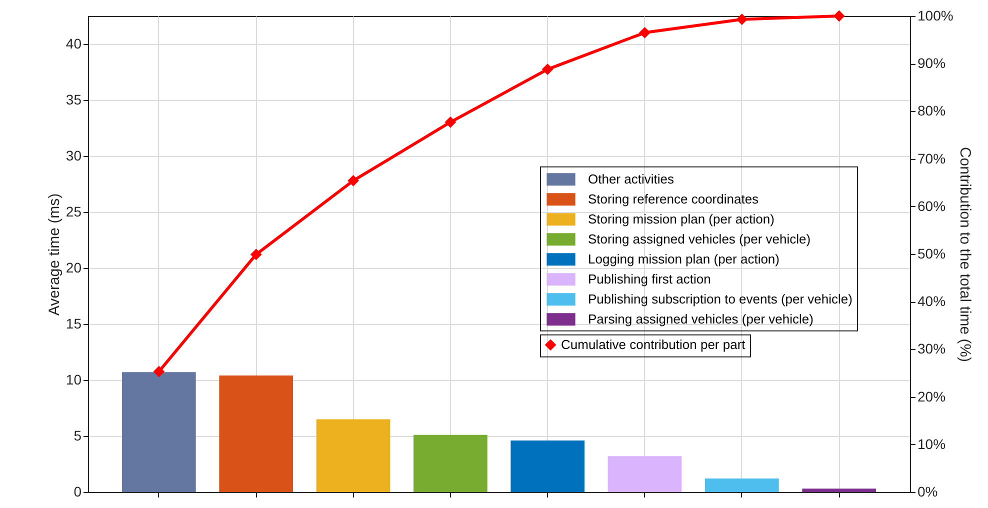 This screenshot has width=988, height=508. What do you see at coordinates (74, 268) in the screenshot?
I see `y-tick-label: 20` at bounding box center [74, 268].